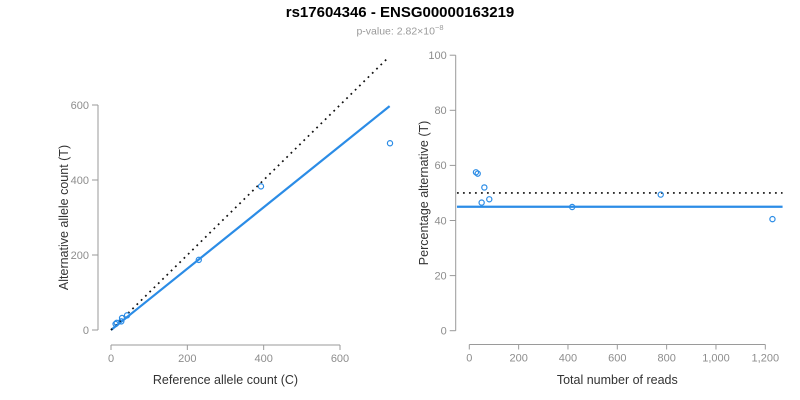 This screenshot has width=800, height=400. What do you see at coordinates (437, 56) in the screenshot?
I see `y-tick-label: 100` at bounding box center [437, 56].